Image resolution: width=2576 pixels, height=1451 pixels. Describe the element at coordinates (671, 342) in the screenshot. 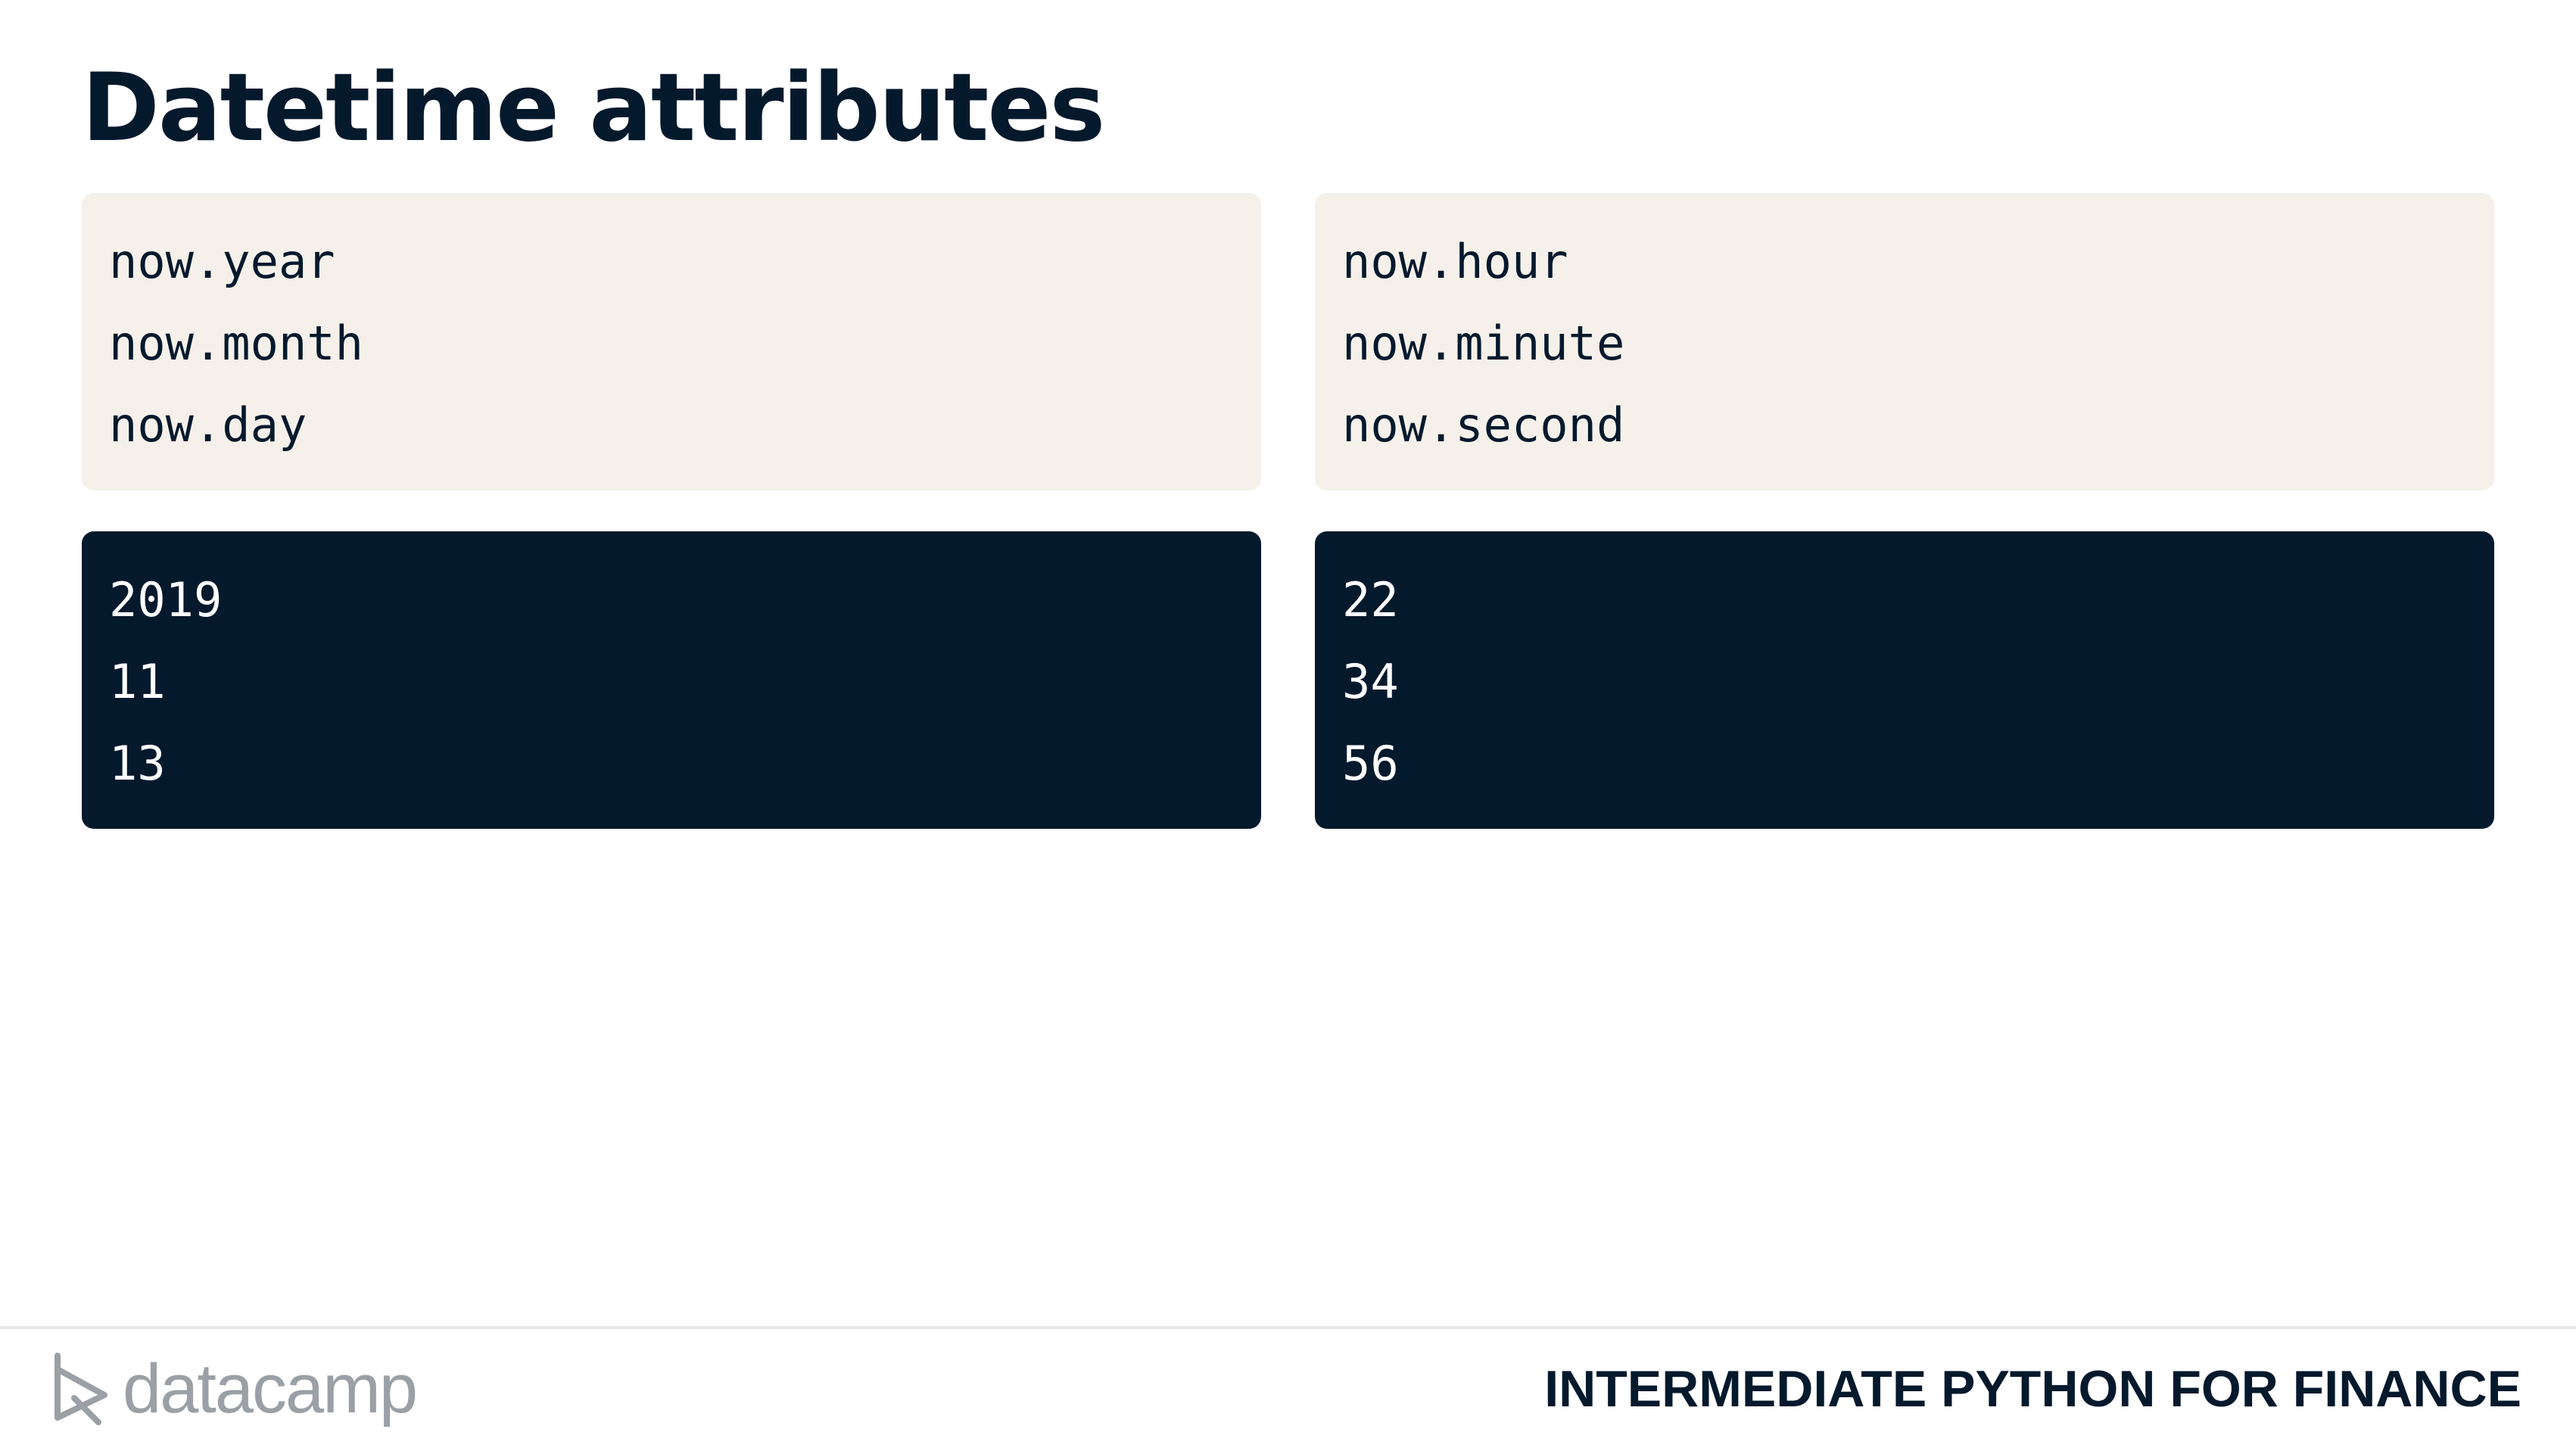

I see `code-input-block-left: now.year now.month now.day` at that location.